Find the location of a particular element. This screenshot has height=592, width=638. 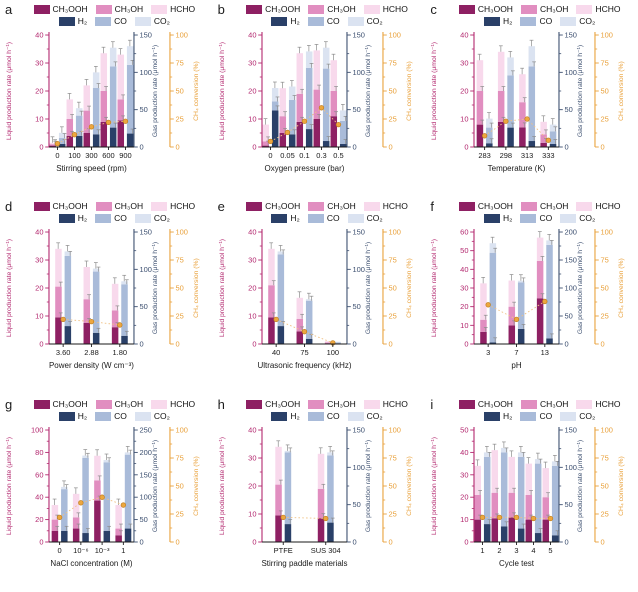

legend-swatch-ch3oh is located at coordinates (316, 207).